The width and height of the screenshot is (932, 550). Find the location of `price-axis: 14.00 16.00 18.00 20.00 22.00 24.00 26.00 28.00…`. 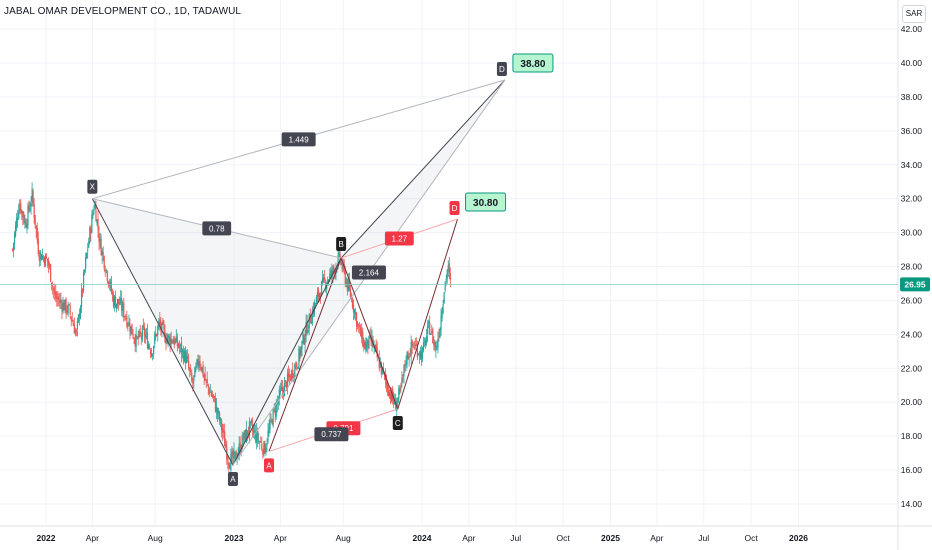

price-axis: 14.00 16.00 18.00 20.00 22.00 24.00 26.00 28.00… is located at coordinates (912, 266).